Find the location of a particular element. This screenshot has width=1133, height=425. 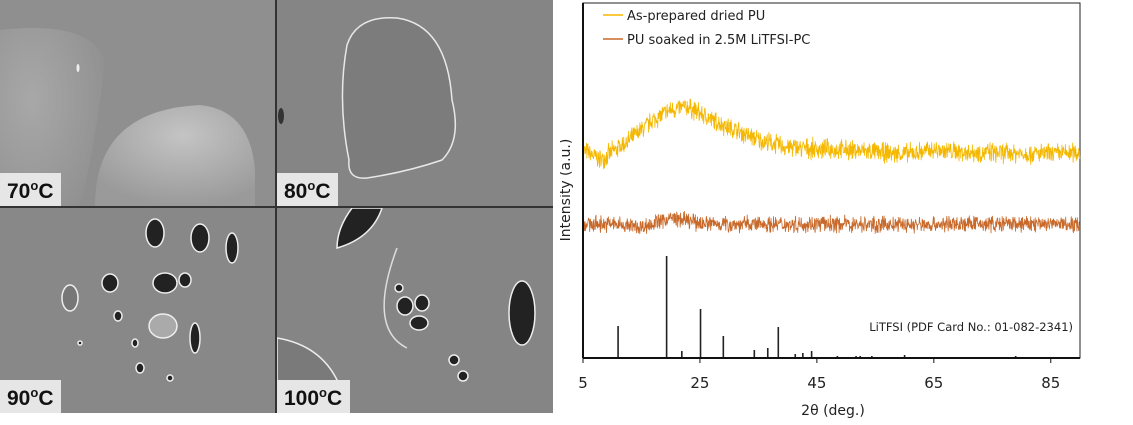

sem-panel-90c: 90oC is located at coordinates (137, 310).